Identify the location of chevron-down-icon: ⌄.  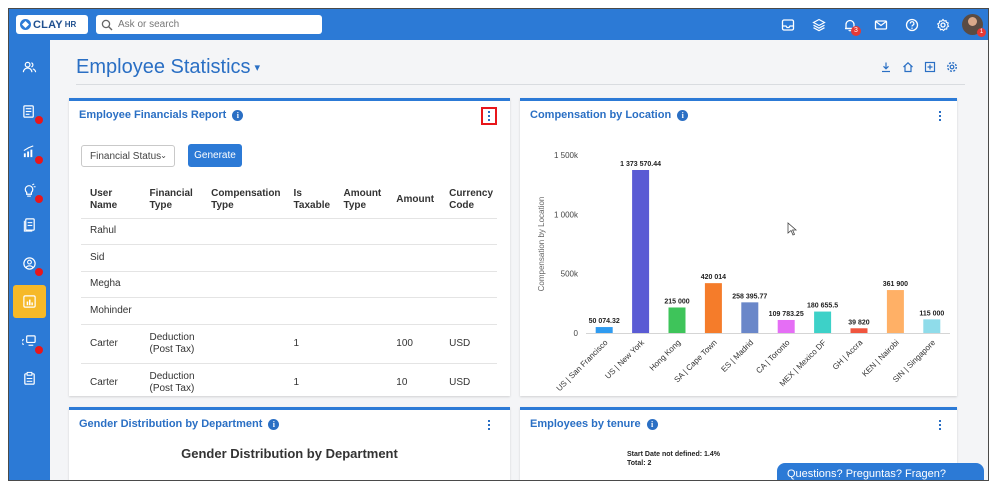
(163, 155).